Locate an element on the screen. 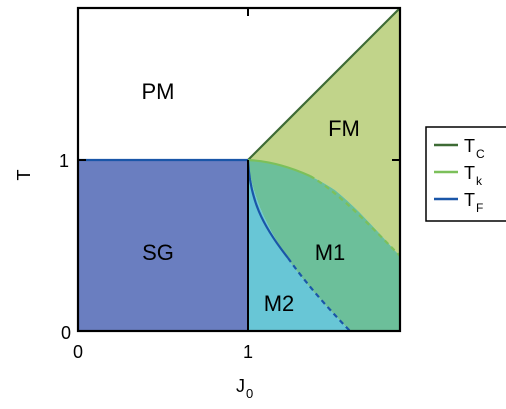  tk-line-solid is located at coordinates (279, 168).